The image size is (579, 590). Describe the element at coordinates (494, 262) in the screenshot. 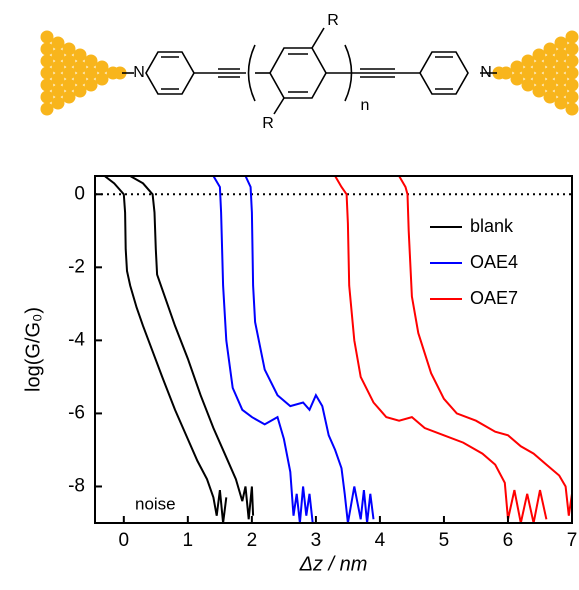

I see `legend-label: OAE4` at that location.